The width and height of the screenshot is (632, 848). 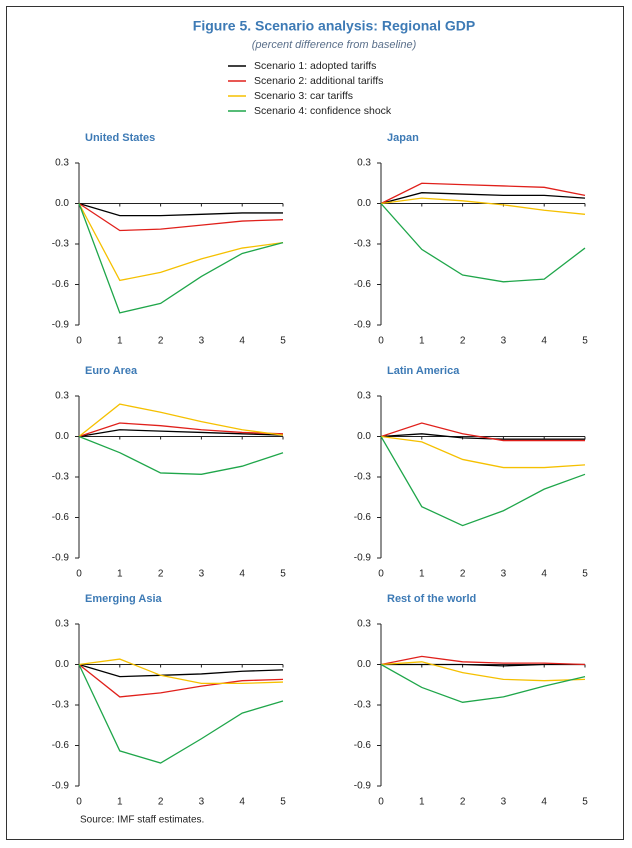 I want to click on panel-title: Japan, so click(x=403, y=138).